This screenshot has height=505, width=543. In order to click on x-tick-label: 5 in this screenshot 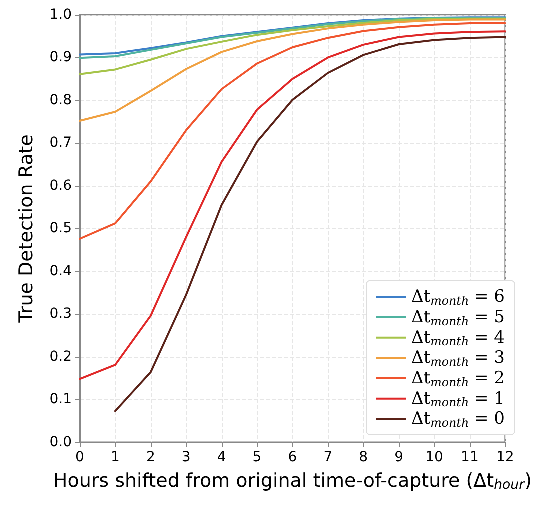, I will do `click(257, 457)`.